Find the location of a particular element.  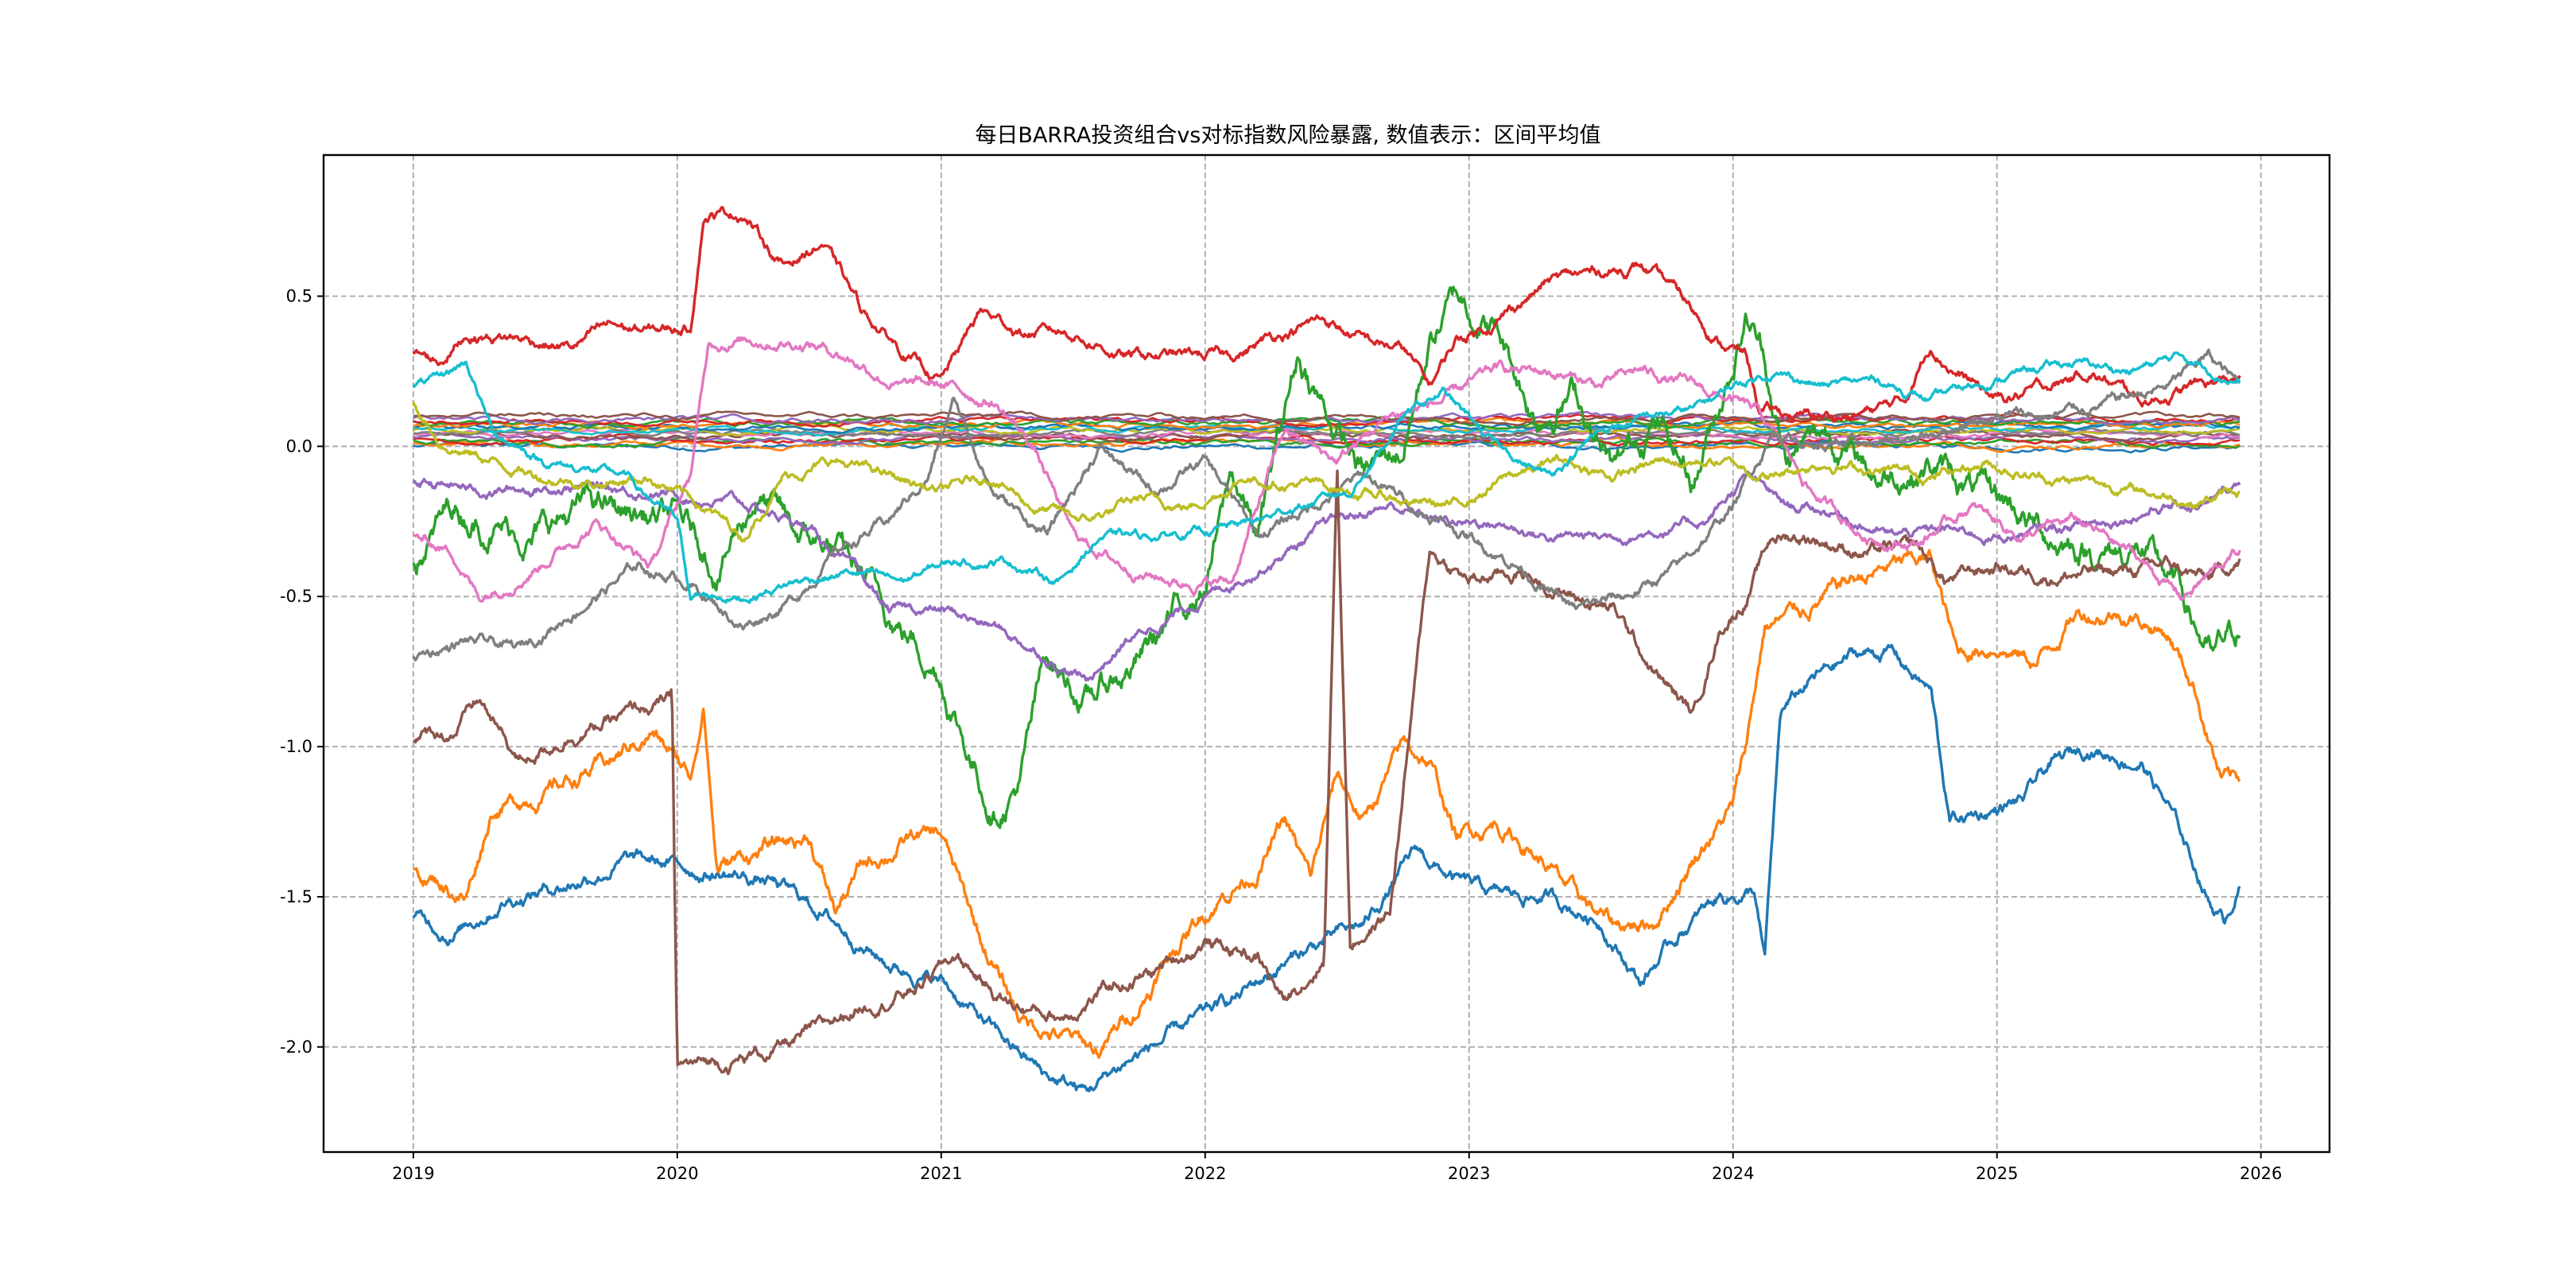

x-tick-label: 2021 is located at coordinates (941, 1173).